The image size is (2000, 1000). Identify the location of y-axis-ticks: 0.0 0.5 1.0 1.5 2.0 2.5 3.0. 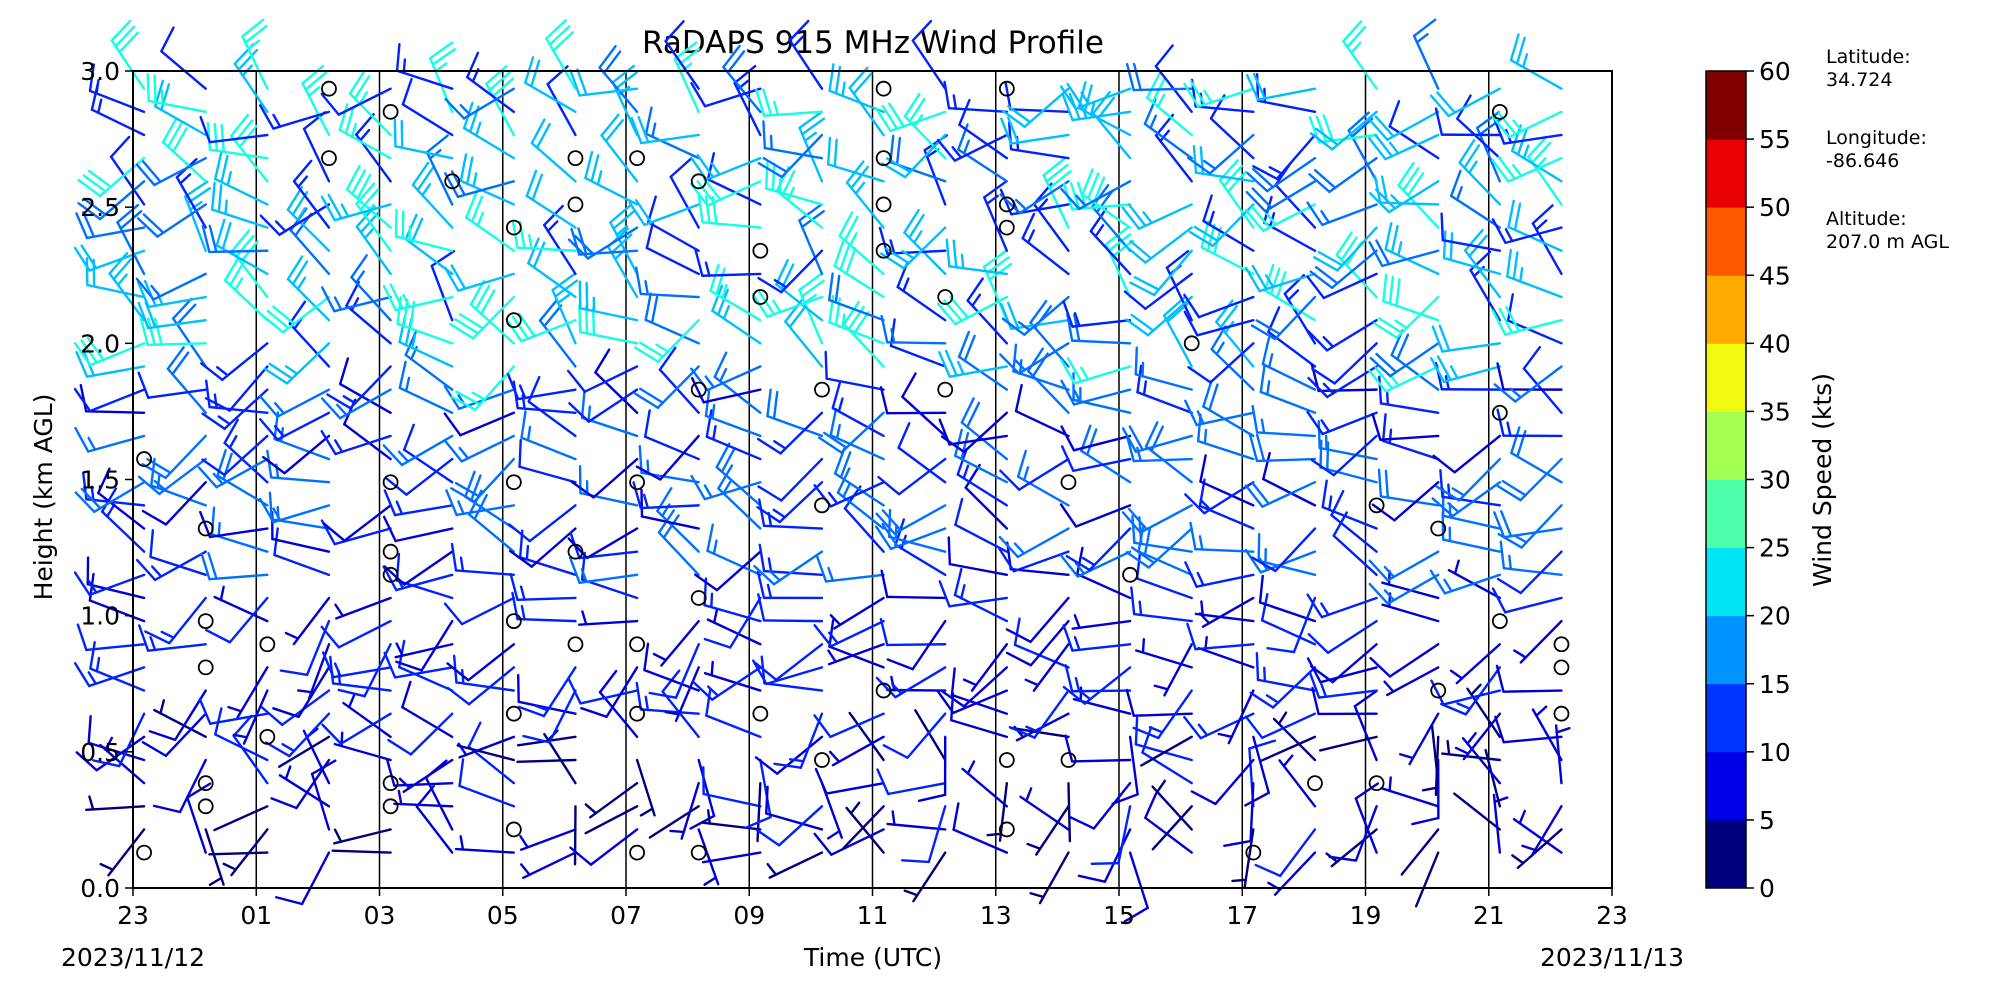
(106, 480).